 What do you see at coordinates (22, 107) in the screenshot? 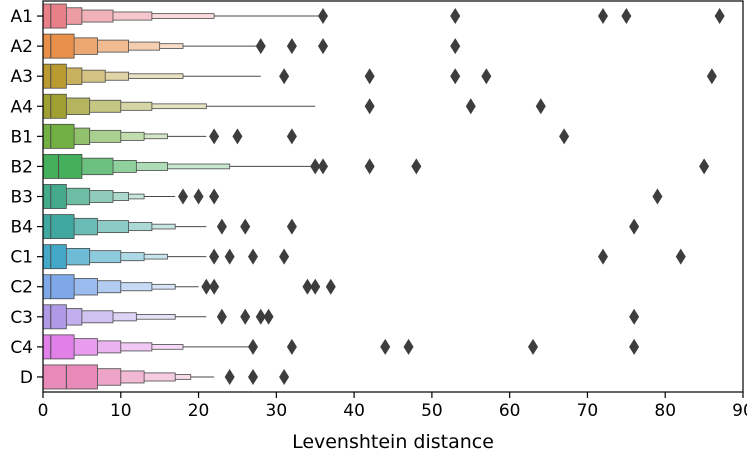
I see `category-label-a4: A4` at bounding box center [22, 107].